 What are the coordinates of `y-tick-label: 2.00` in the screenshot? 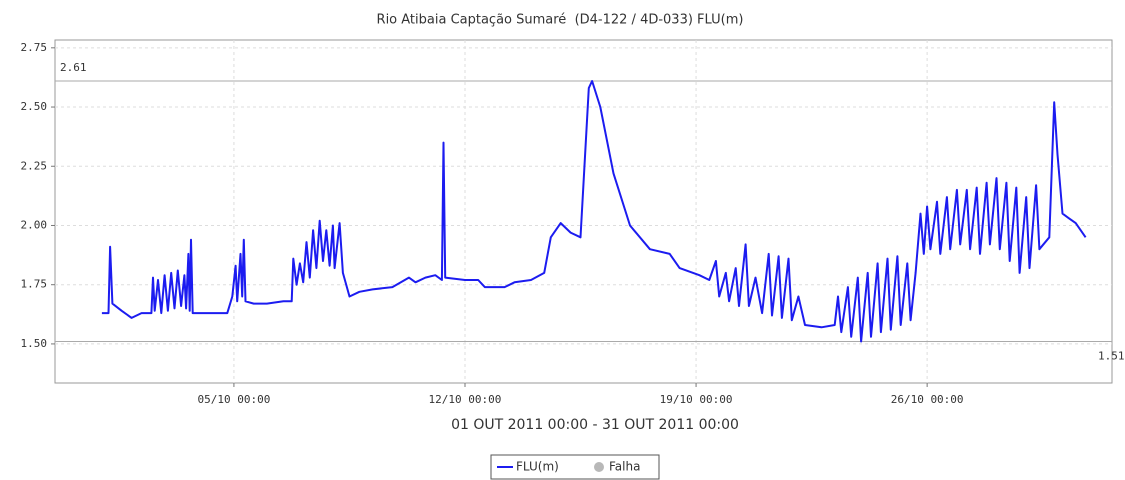 It's located at (34, 224).